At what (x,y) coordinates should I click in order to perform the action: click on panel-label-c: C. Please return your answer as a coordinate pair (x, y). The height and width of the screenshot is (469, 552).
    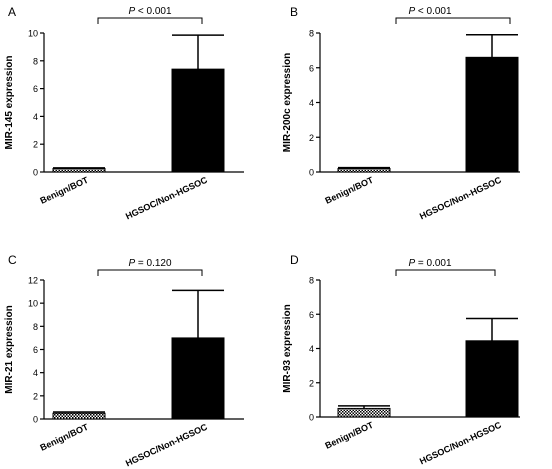
    Looking at the image, I should click on (12, 260).